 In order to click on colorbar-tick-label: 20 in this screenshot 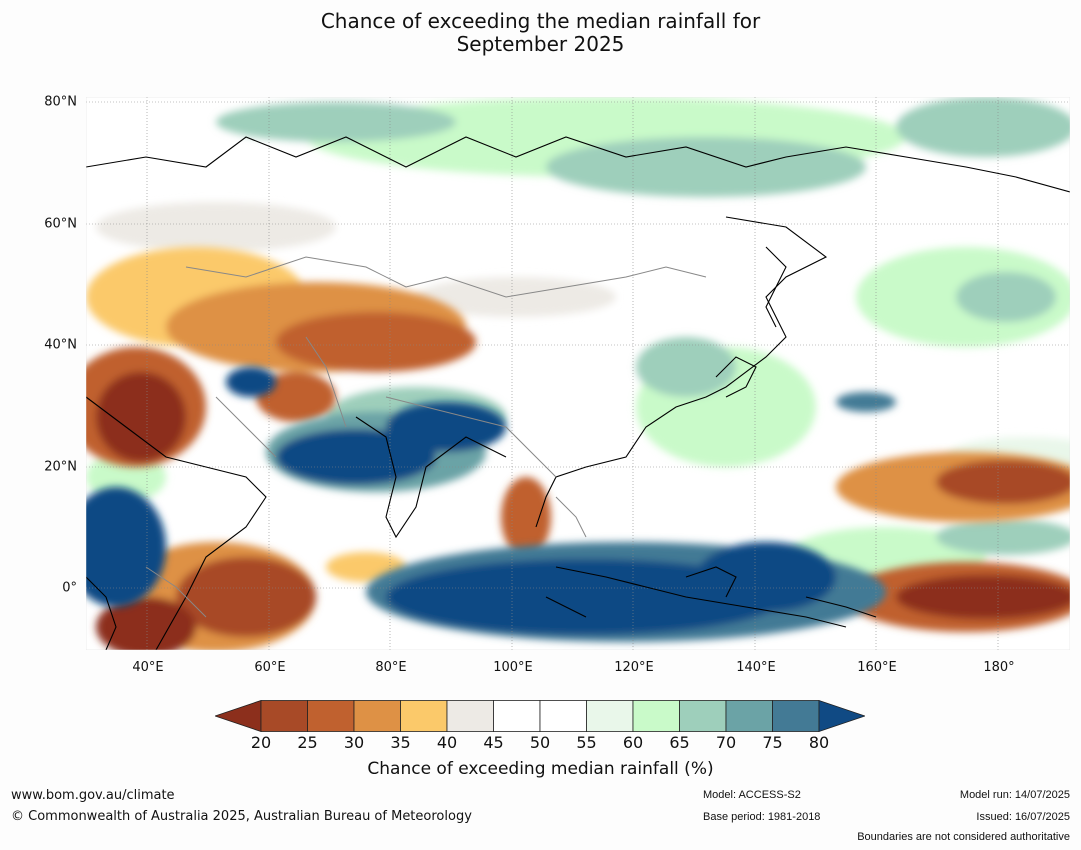, I will do `click(261, 742)`.